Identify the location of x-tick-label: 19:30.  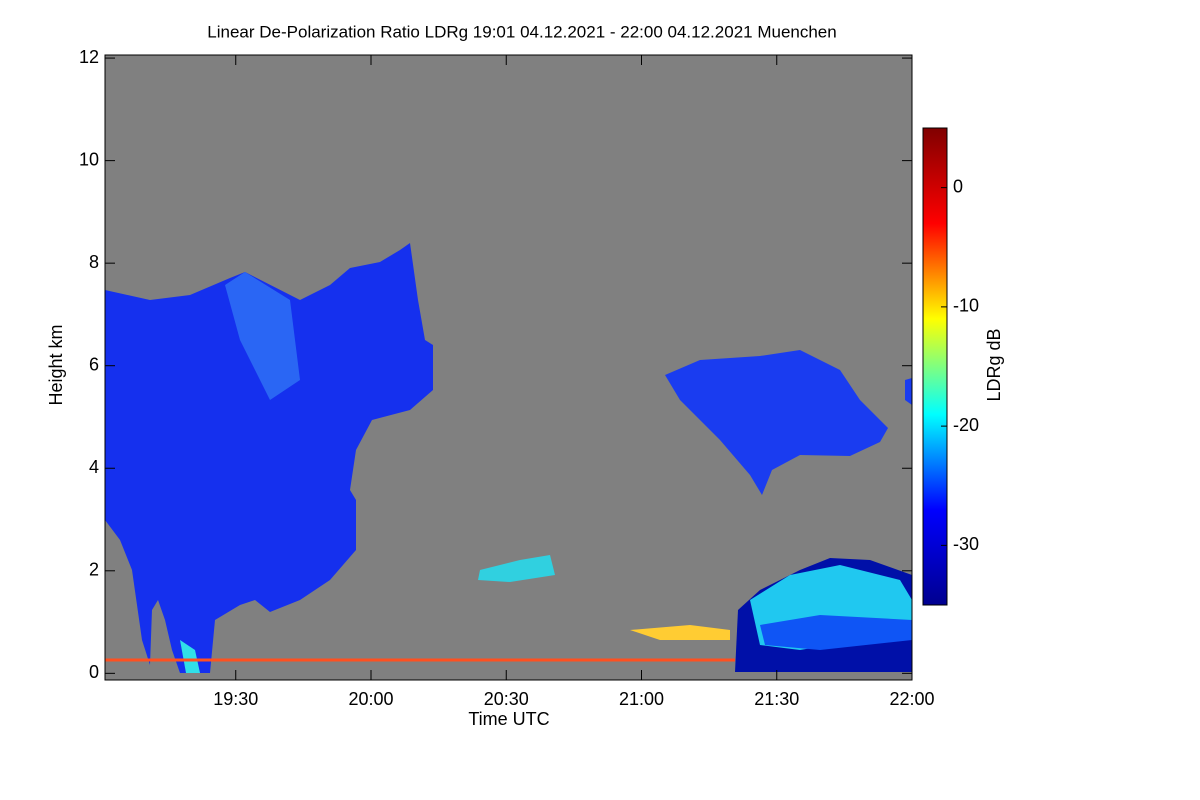
(235, 699).